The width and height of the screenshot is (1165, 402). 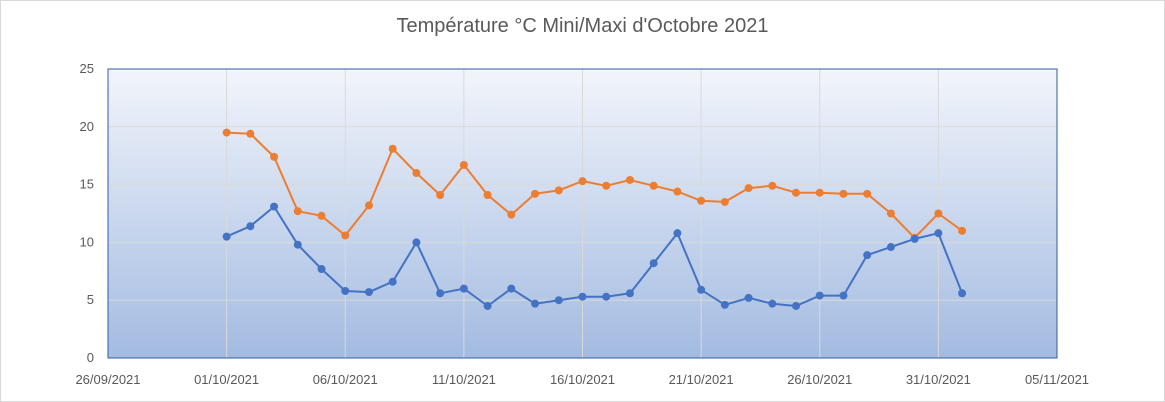 I want to click on x-tick-label: 26/09/2021, so click(x=107, y=379).